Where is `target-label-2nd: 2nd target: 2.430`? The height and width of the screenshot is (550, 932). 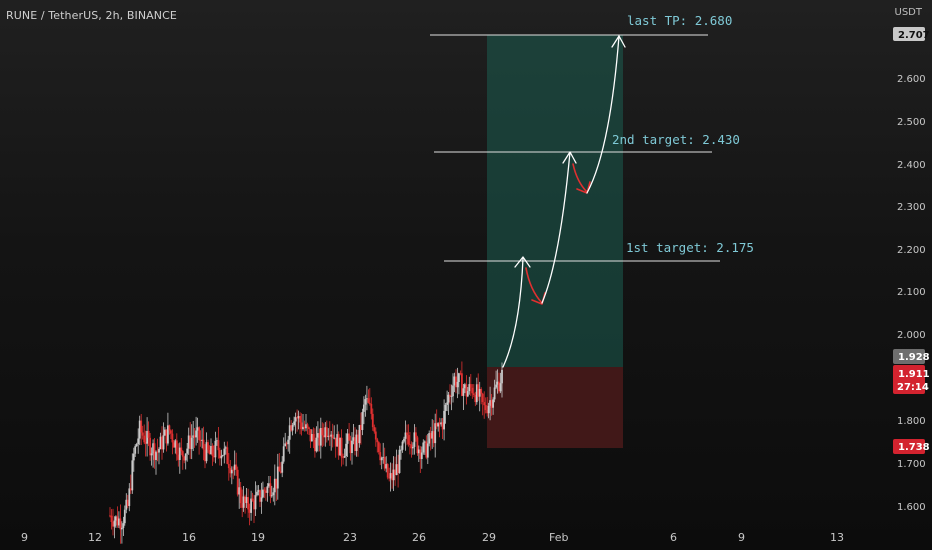 target-label-2nd: 2nd target: 2.430 is located at coordinates (676, 139).